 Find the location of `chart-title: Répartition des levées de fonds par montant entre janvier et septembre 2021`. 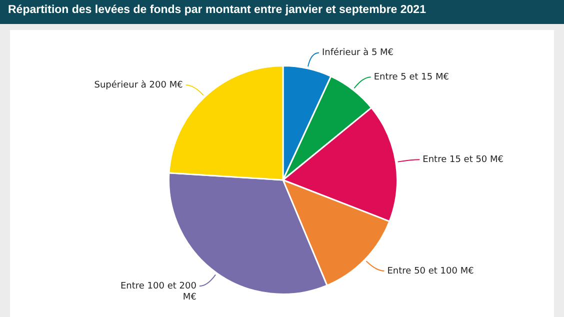

chart-title: Répartition des levées de fonds par montant entre janvier et septembre 2021 is located at coordinates (217, 10).